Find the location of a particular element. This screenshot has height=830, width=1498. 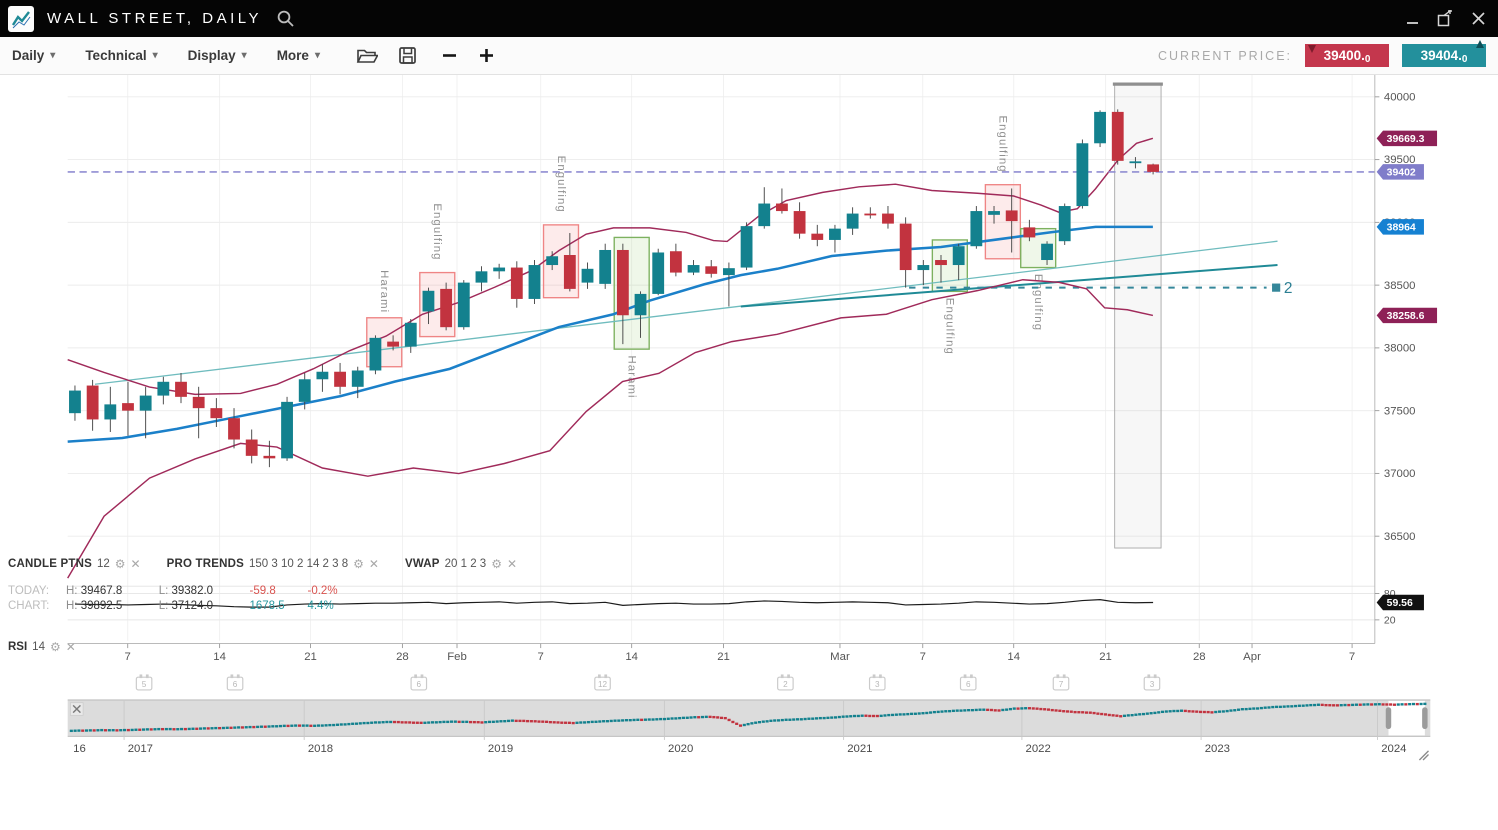

menu-more: More ▾ is located at coordinates (298, 55).